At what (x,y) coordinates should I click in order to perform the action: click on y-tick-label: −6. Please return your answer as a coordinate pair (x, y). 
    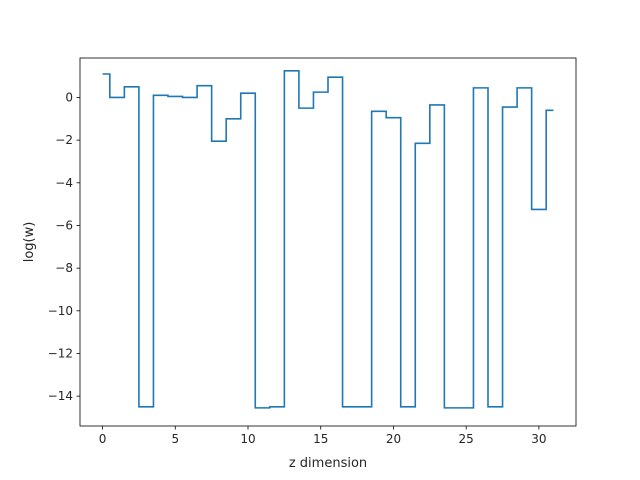
    Looking at the image, I should click on (64, 225).